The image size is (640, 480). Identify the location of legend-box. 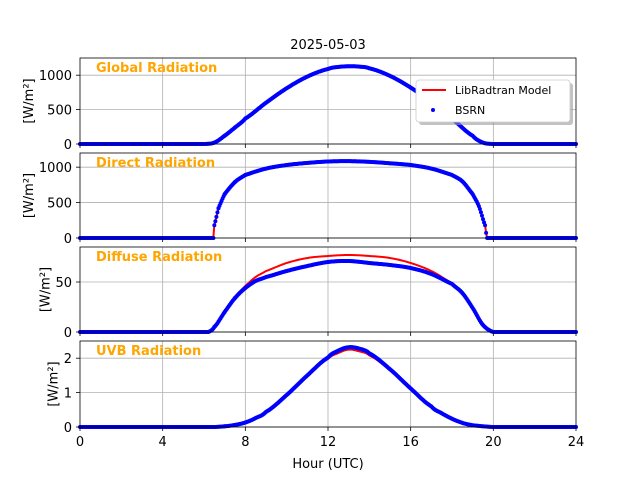
(493, 101).